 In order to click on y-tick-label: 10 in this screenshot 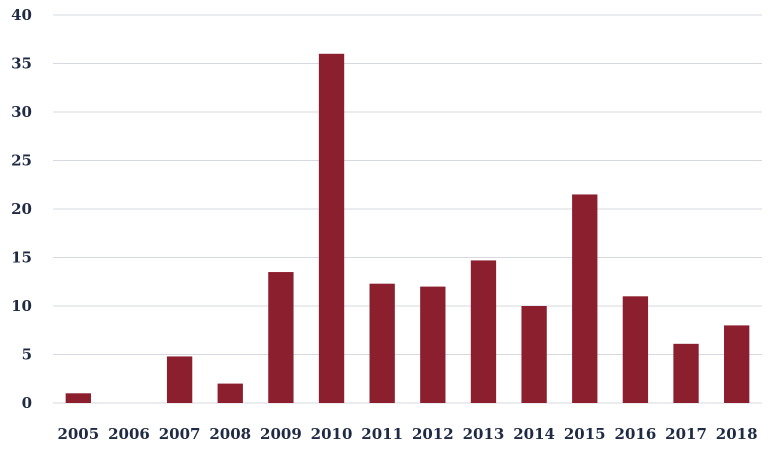, I will do `click(21, 306)`.